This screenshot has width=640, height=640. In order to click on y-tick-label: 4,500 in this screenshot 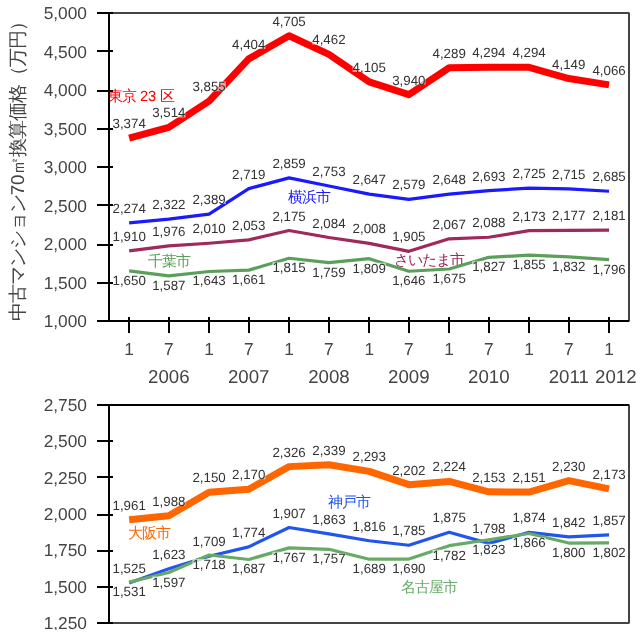, I will do `click(65, 51)`.